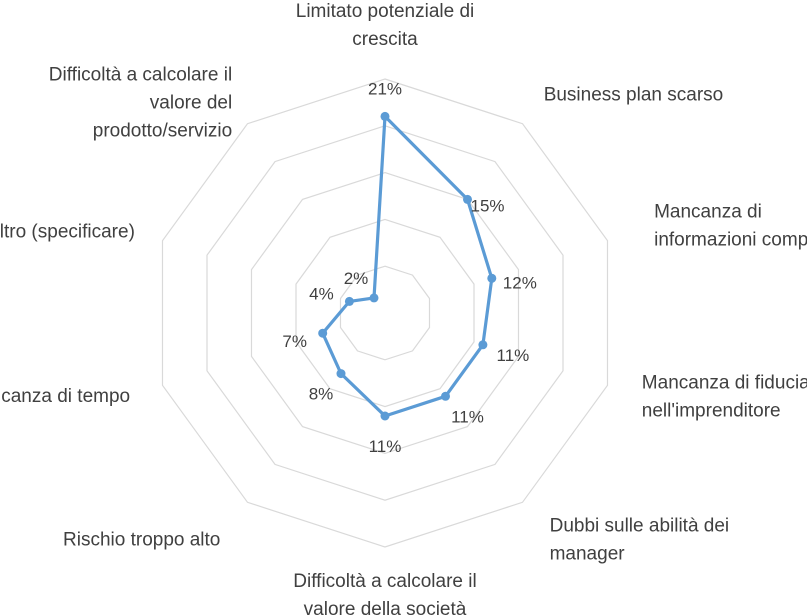 This screenshot has width=807, height=615. Describe the element at coordinates (67, 232) in the screenshot. I see `category-label-8: Altro (specificare)` at that location.